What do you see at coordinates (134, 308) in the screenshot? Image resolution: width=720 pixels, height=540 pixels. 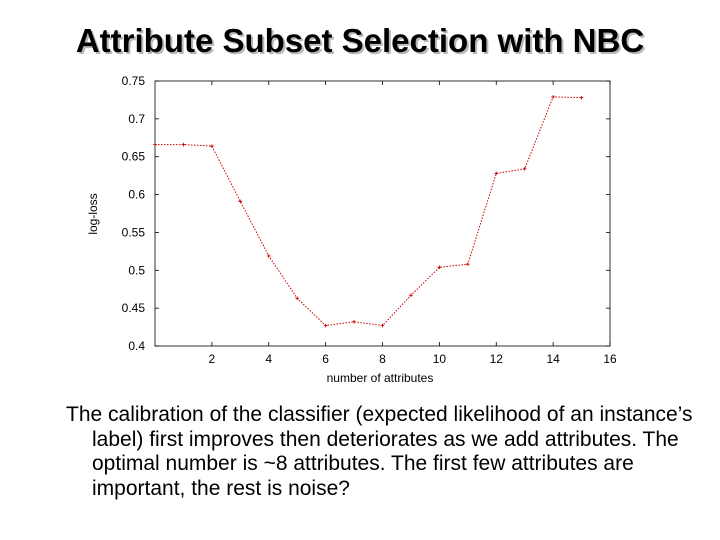 I see `y-tick-label: 0.45` at bounding box center [134, 308].